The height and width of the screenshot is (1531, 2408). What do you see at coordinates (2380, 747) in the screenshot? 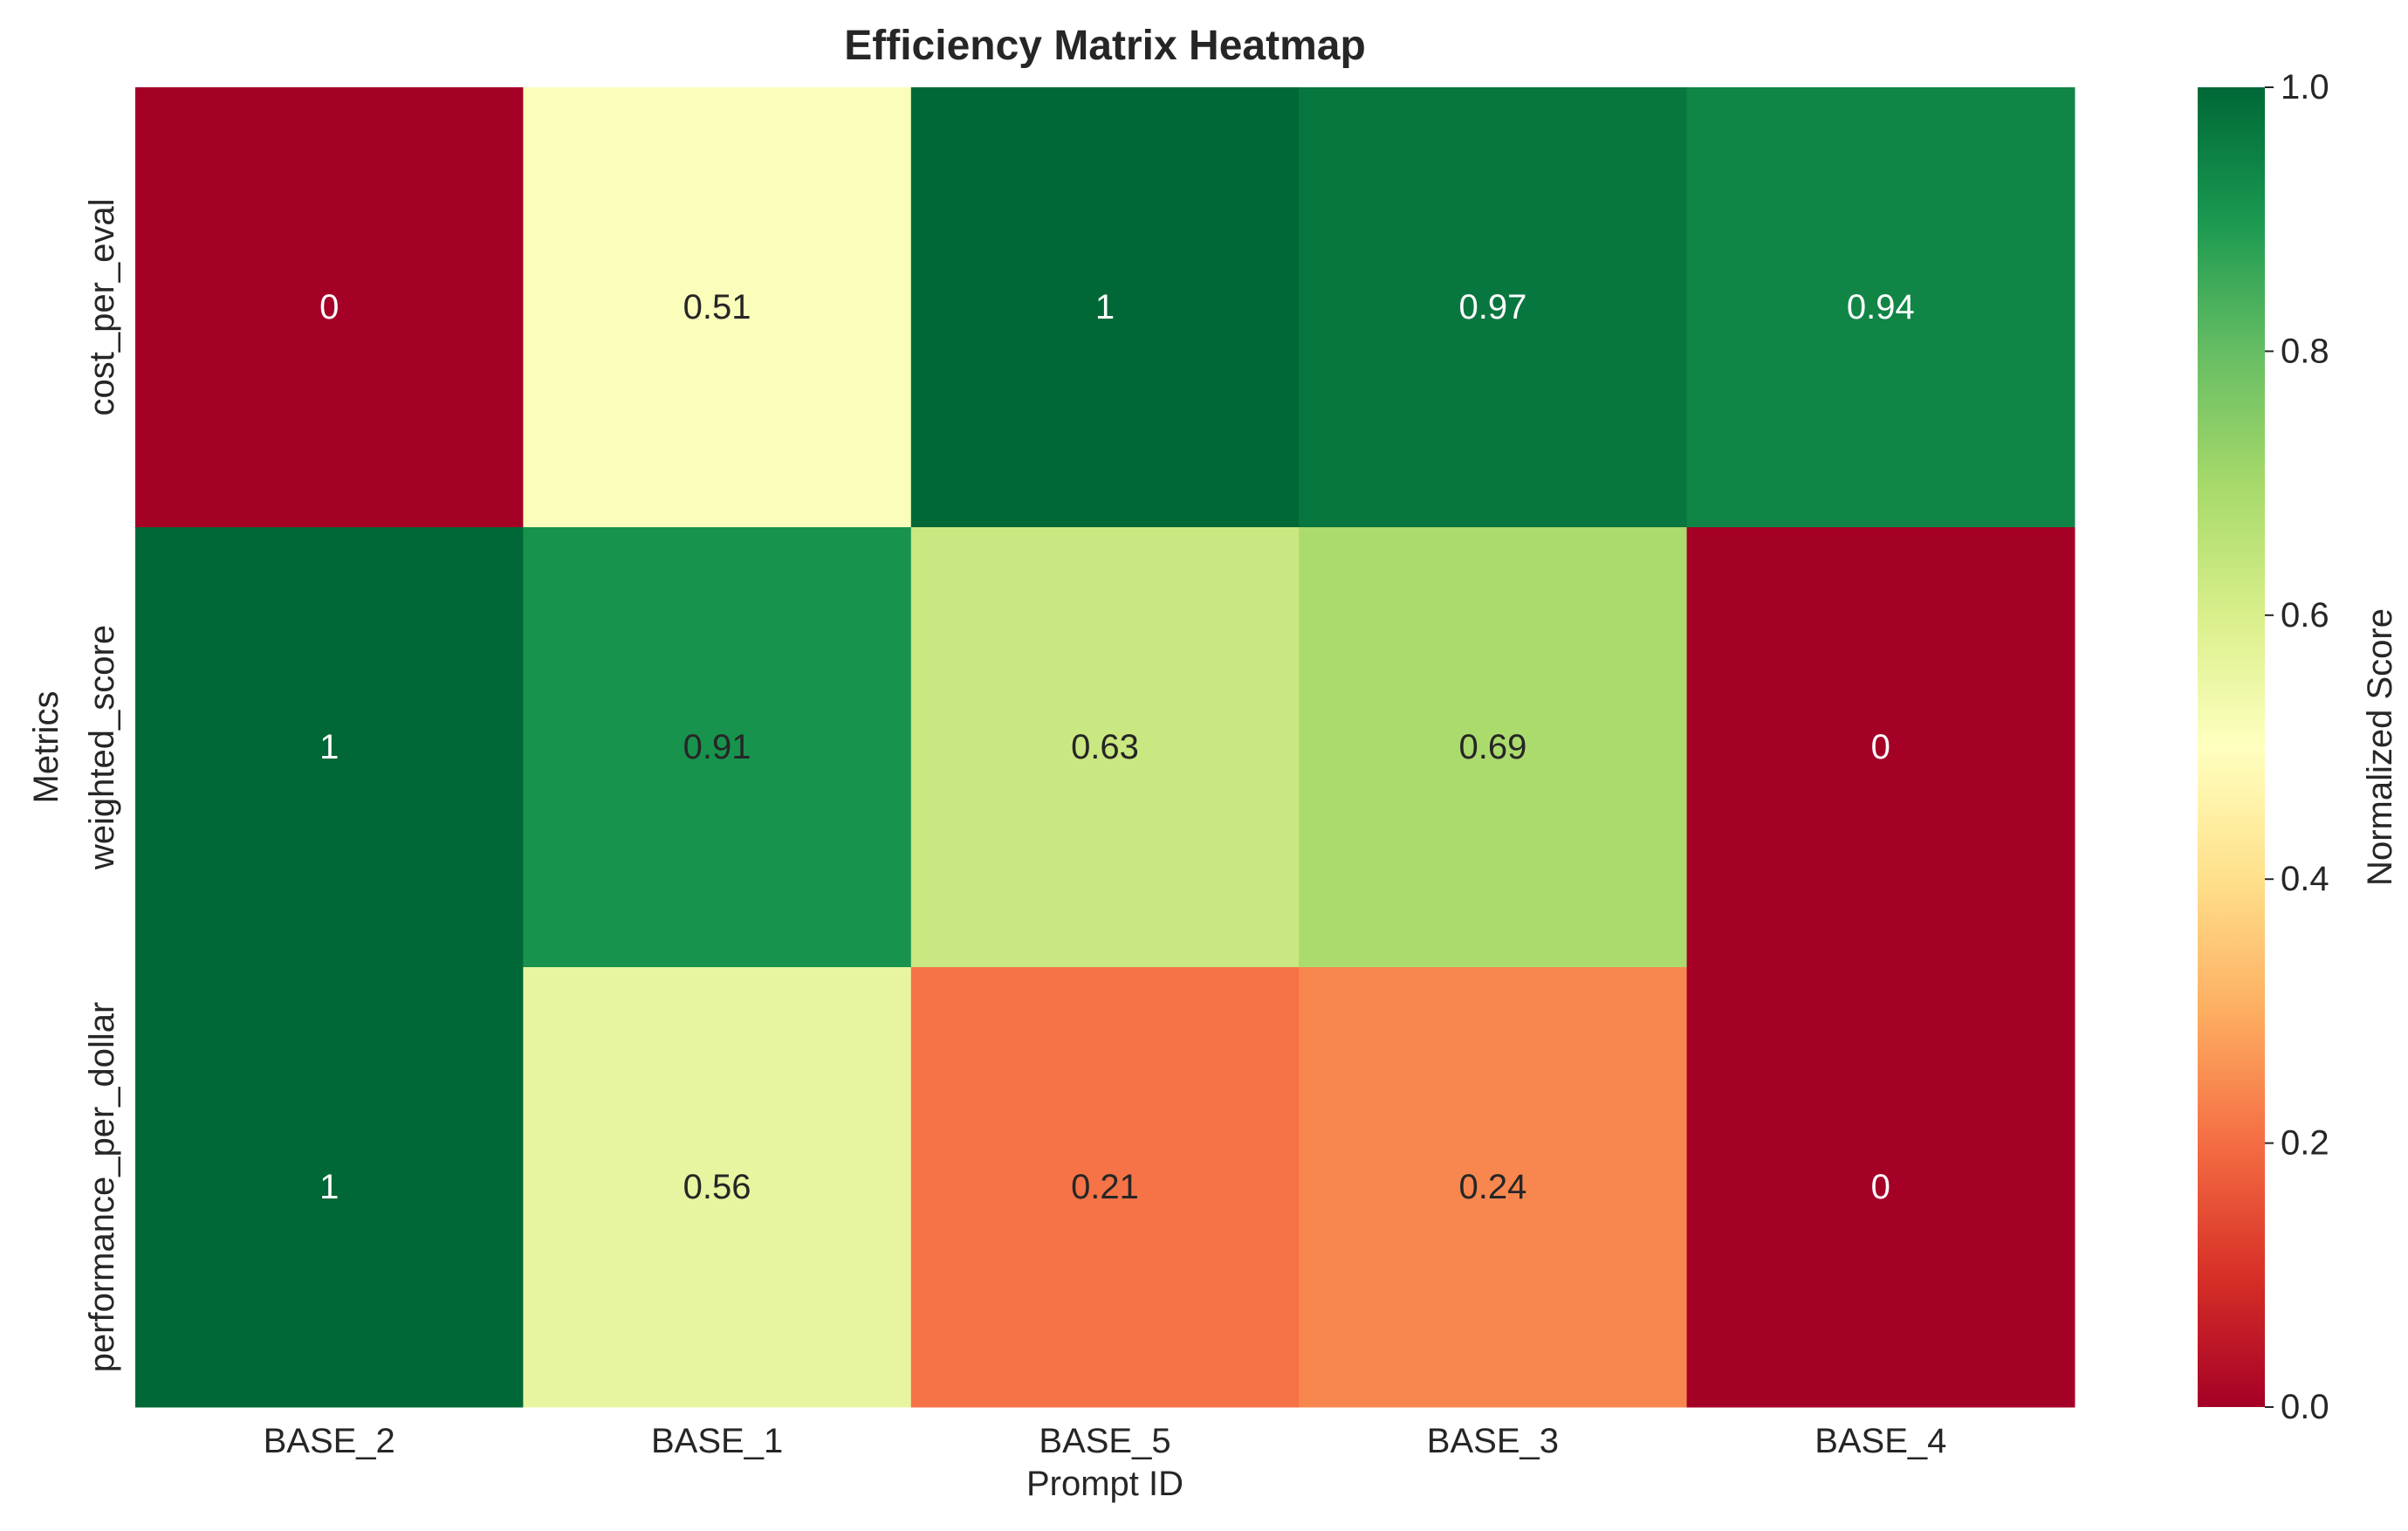
I see `colorbar-label: Normalized Score` at bounding box center [2380, 747].